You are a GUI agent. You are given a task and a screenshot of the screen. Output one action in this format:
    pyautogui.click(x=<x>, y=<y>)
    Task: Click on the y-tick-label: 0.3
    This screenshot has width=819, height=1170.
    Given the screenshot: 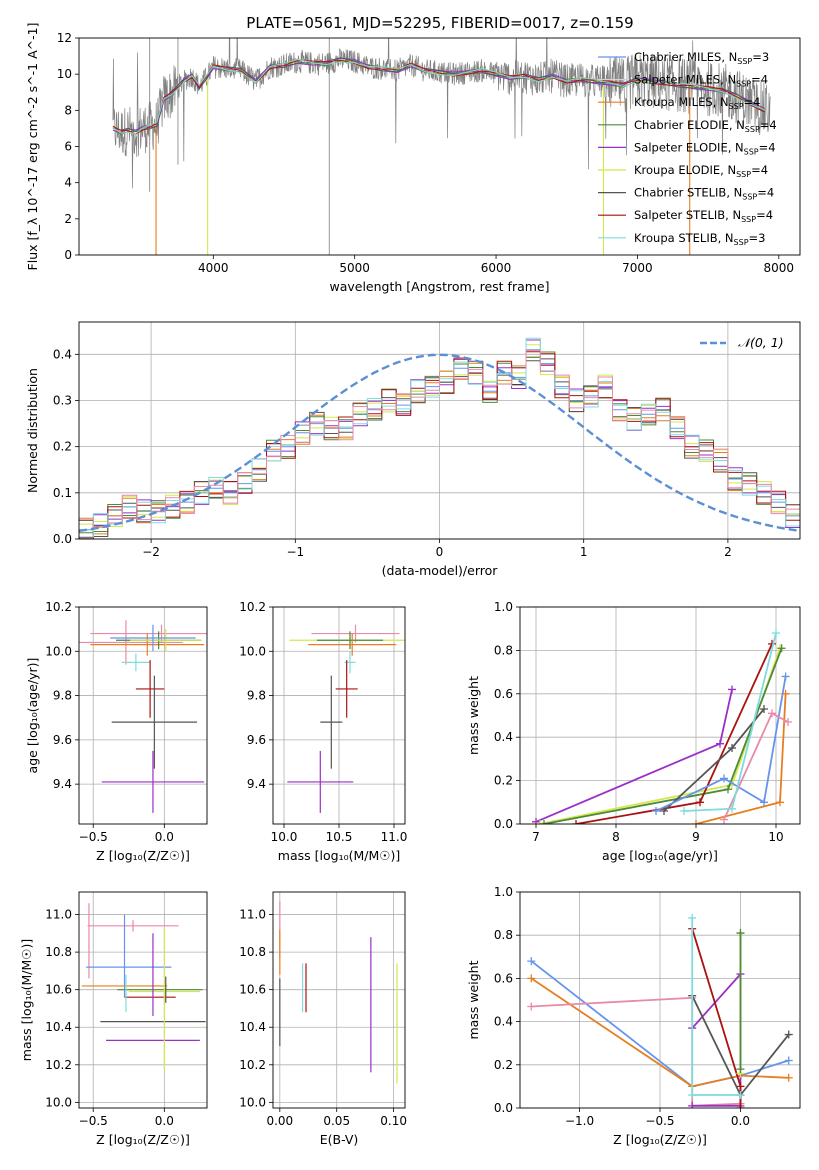 What is the action you would take?
    pyautogui.click(x=62, y=400)
    